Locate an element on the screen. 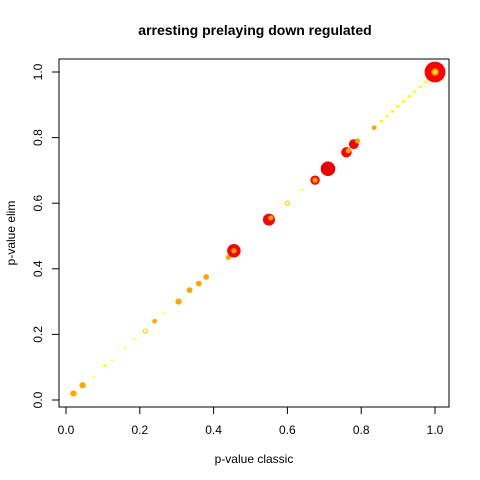  x-tick-label-0: 0.0 is located at coordinates (66, 430).